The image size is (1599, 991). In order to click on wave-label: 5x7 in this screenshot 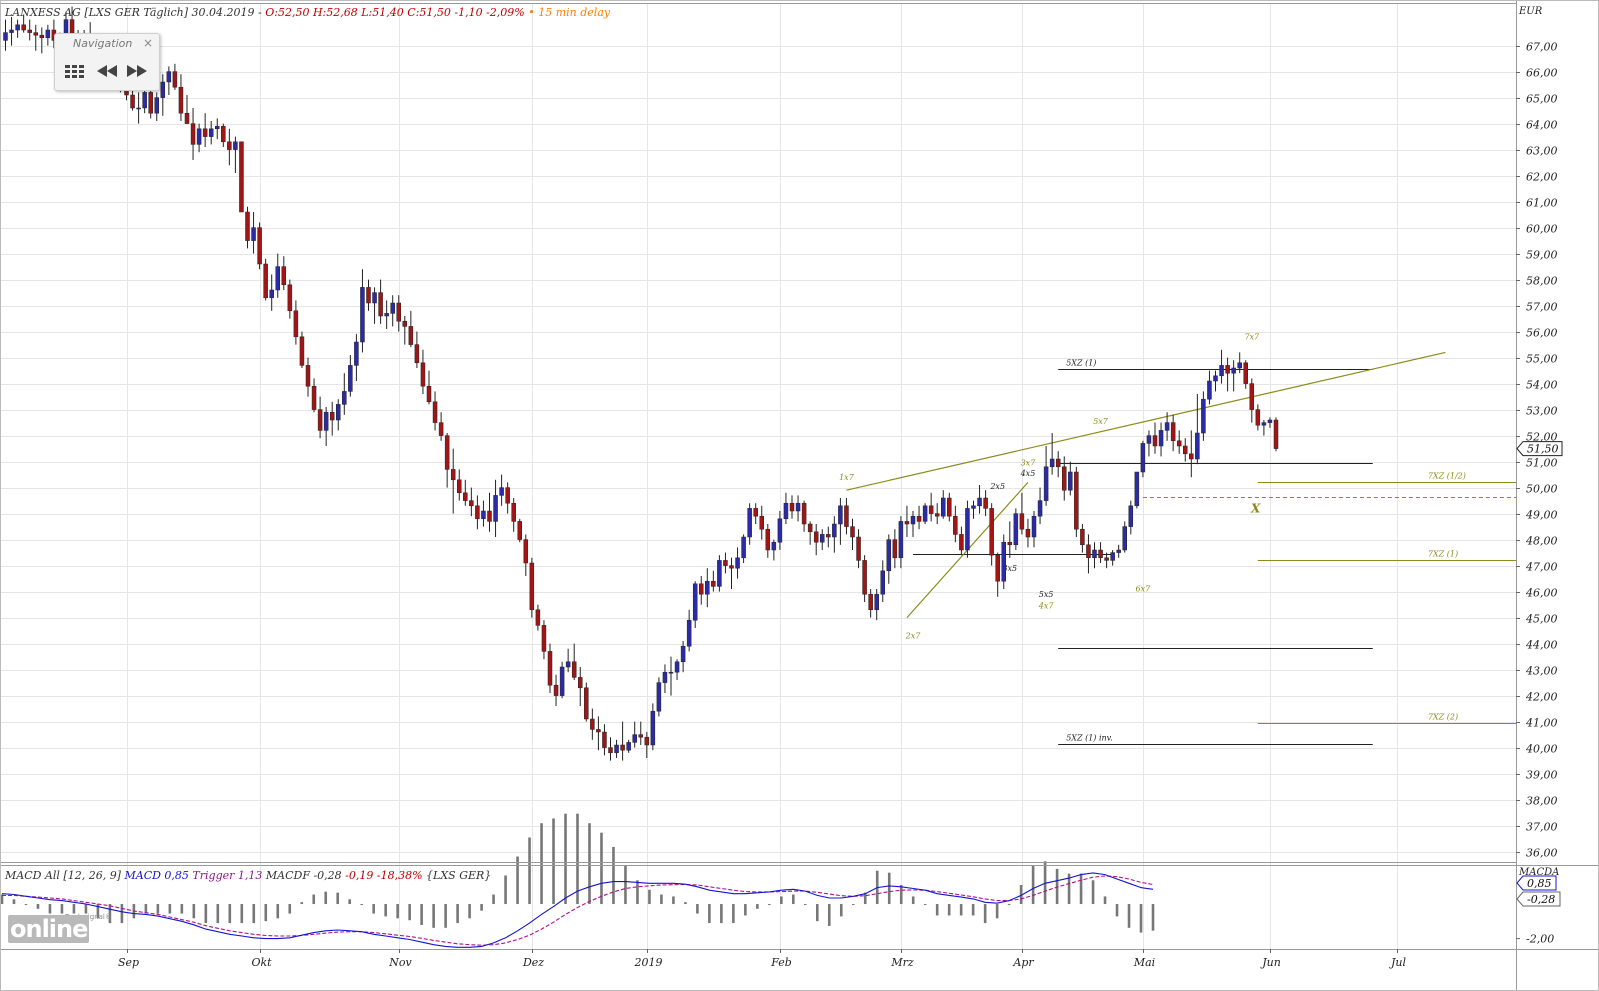, I will do `click(1101, 421)`.